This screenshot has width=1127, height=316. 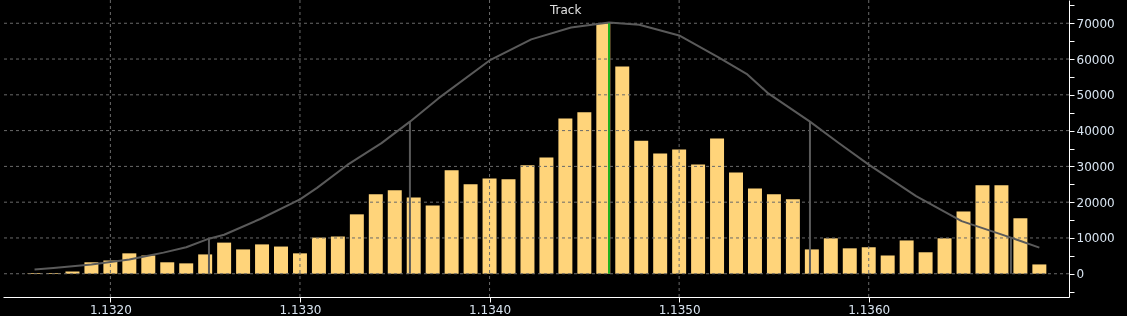 I want to click on y-tick-label: 60000, so click(x=1095, y=59).